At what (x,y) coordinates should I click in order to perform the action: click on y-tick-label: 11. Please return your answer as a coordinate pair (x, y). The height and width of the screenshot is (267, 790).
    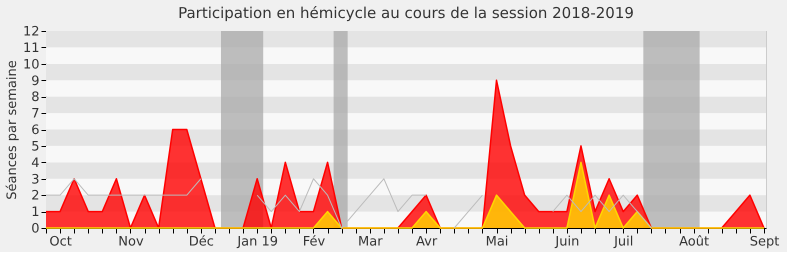
    Looking at the image, I should click on (31, 48).